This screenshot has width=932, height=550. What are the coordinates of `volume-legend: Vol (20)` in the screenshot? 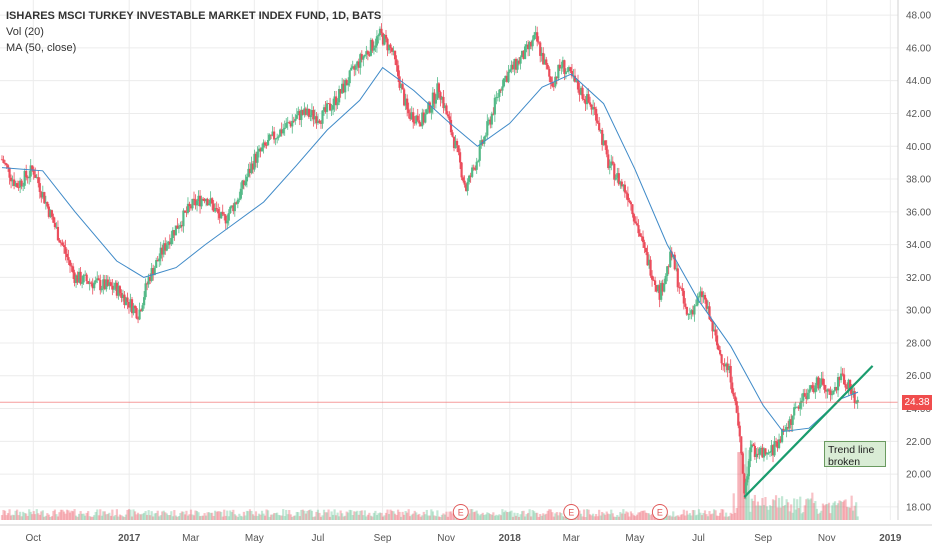 It's located at (25, 32).